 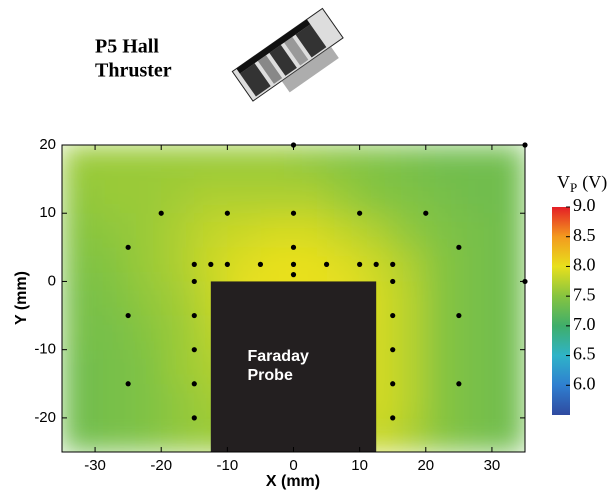 I want to click on colorbar-label-main: V, so click(x=563, y=182).